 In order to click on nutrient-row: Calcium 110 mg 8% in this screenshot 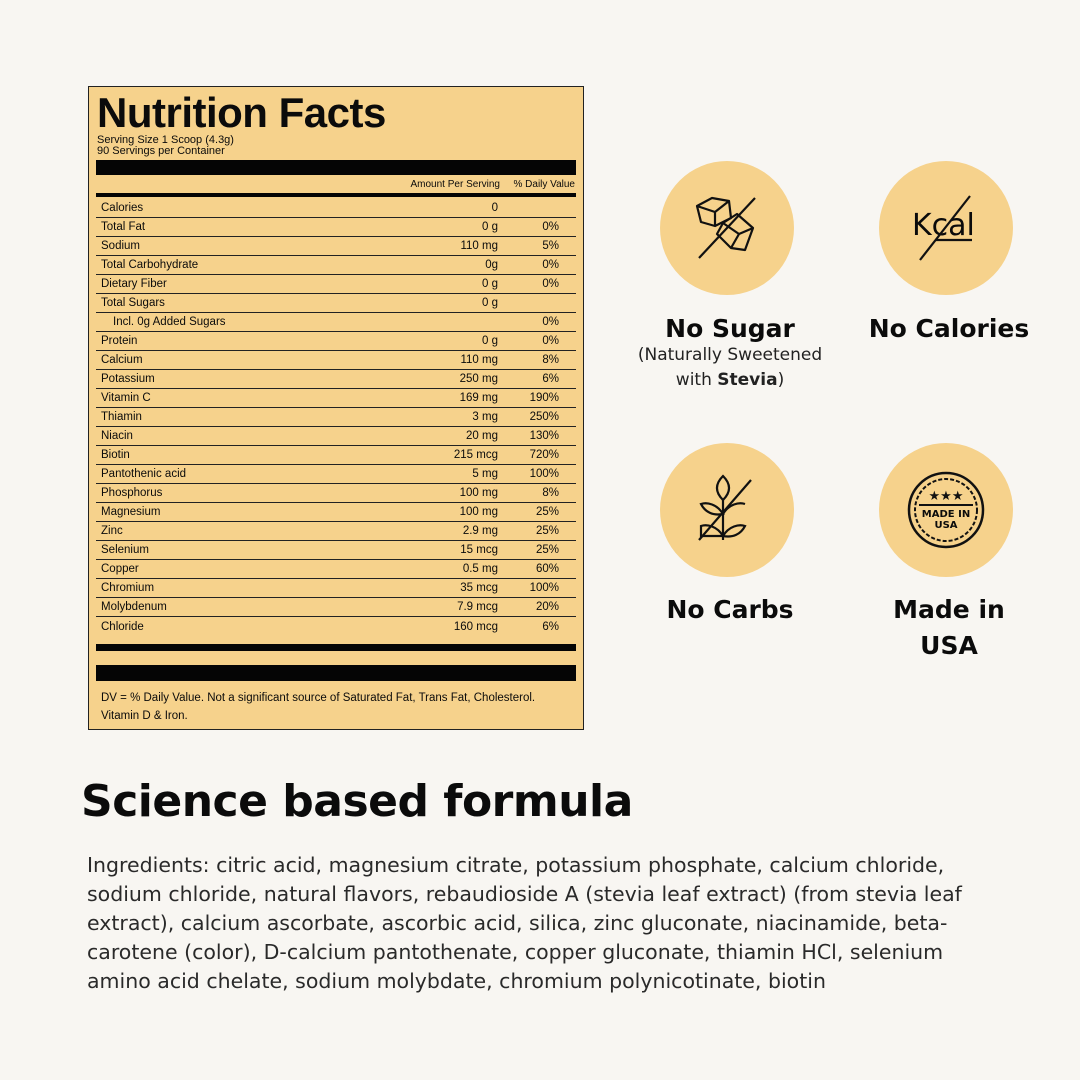, I will do `click(336, 360)`.